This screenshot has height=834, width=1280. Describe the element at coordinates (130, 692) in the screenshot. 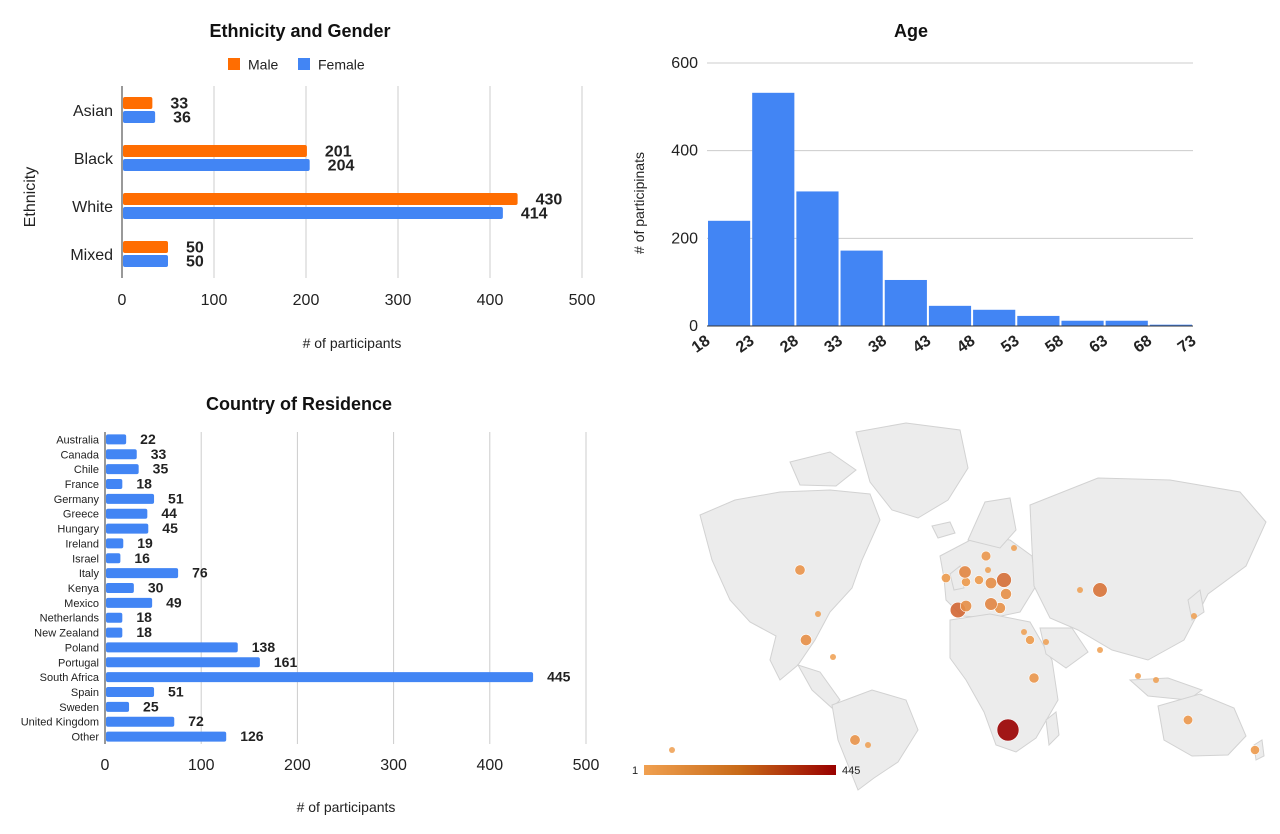

I see `bar-spain` at that location.